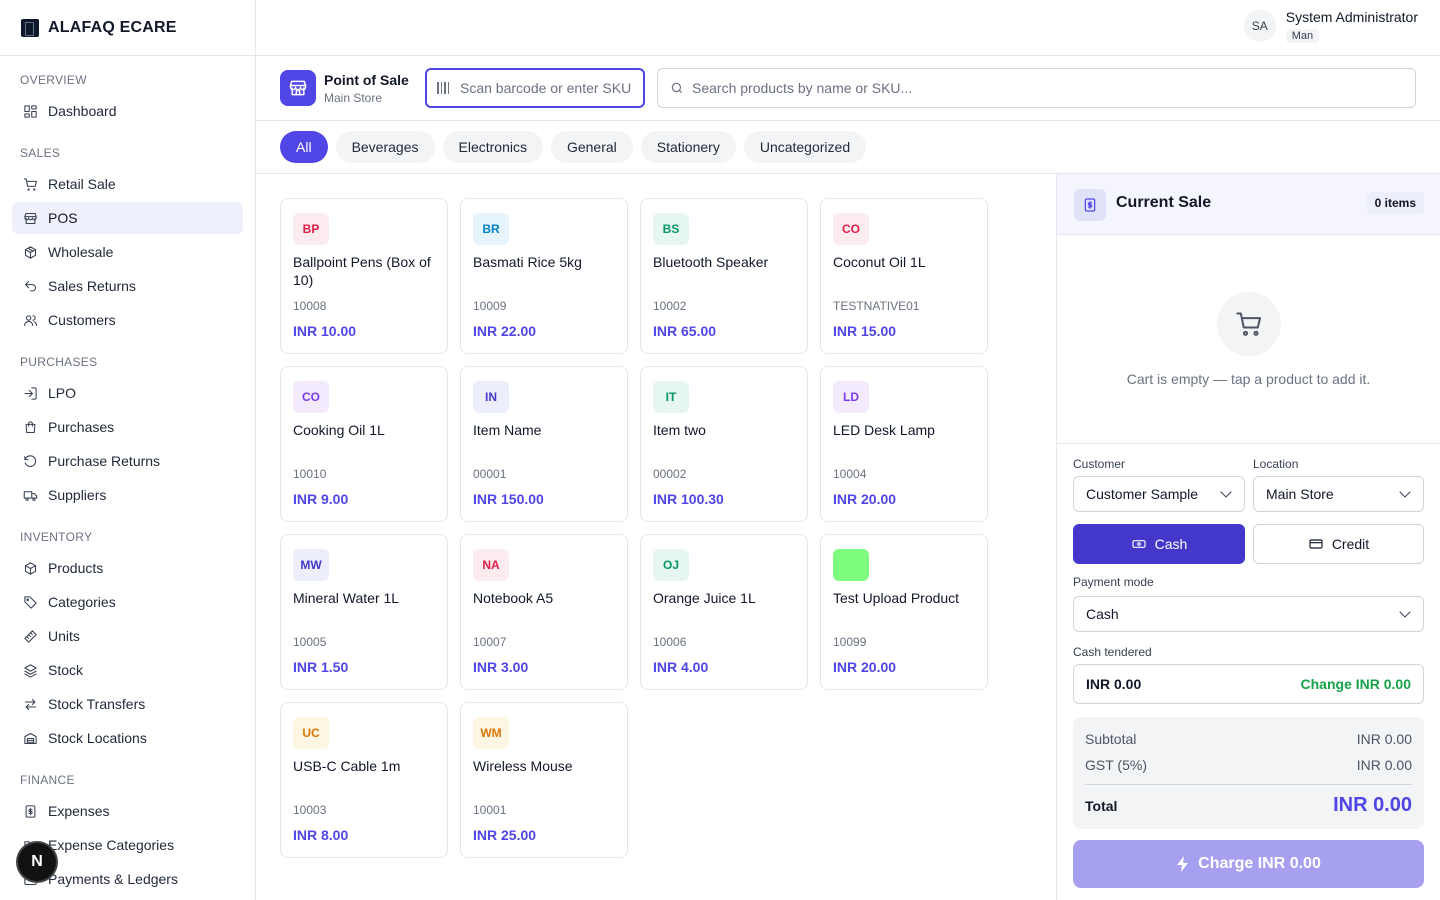 This screenshot has width=1440, height=900. Describe the element at coordinates (492, 147) in the screenshot. I see `tab-electronics: Electronics` at that location.